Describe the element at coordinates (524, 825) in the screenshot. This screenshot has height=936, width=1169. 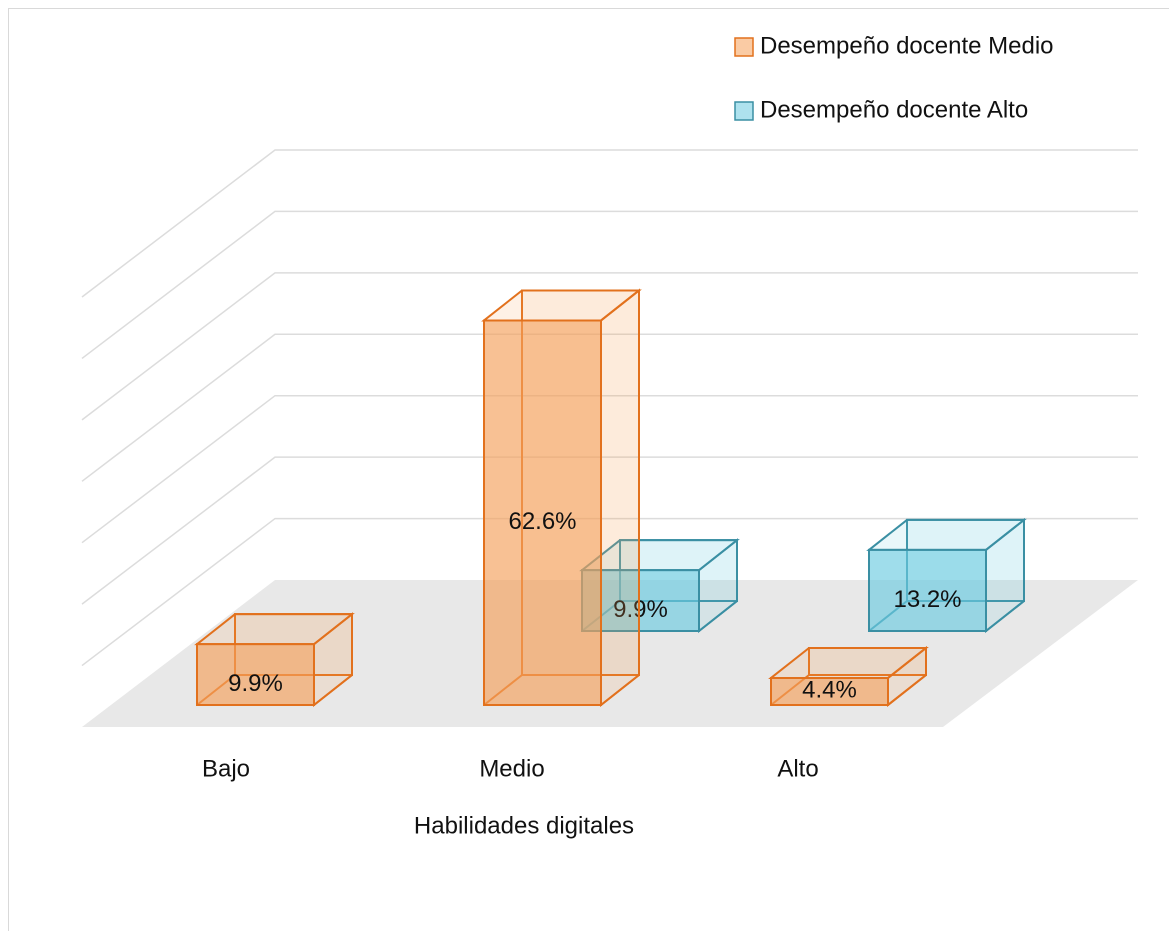
I see `x-axis-title: Habilidades digitales` at that location.